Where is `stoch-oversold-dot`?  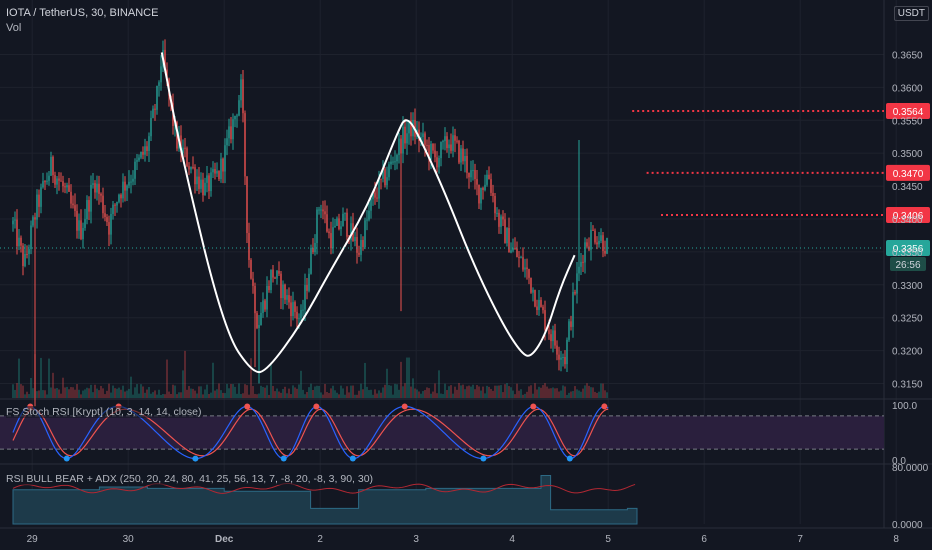 stoch-oversold-dot is located at coordinates (195, 458).